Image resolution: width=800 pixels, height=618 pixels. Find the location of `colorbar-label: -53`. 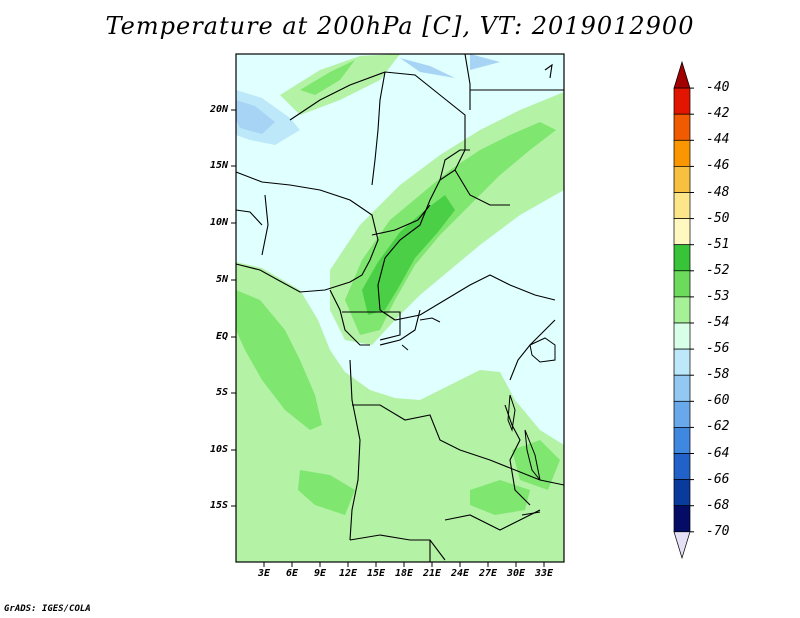

colorbar-label: -53 is located at coordinates (718, 296).